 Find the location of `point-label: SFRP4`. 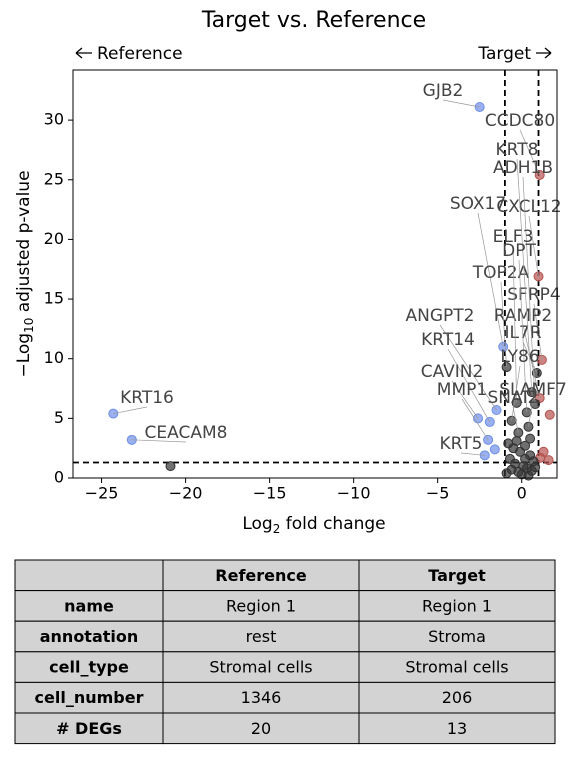

point-label: SFRP4 is located at coordinates (533, 295).